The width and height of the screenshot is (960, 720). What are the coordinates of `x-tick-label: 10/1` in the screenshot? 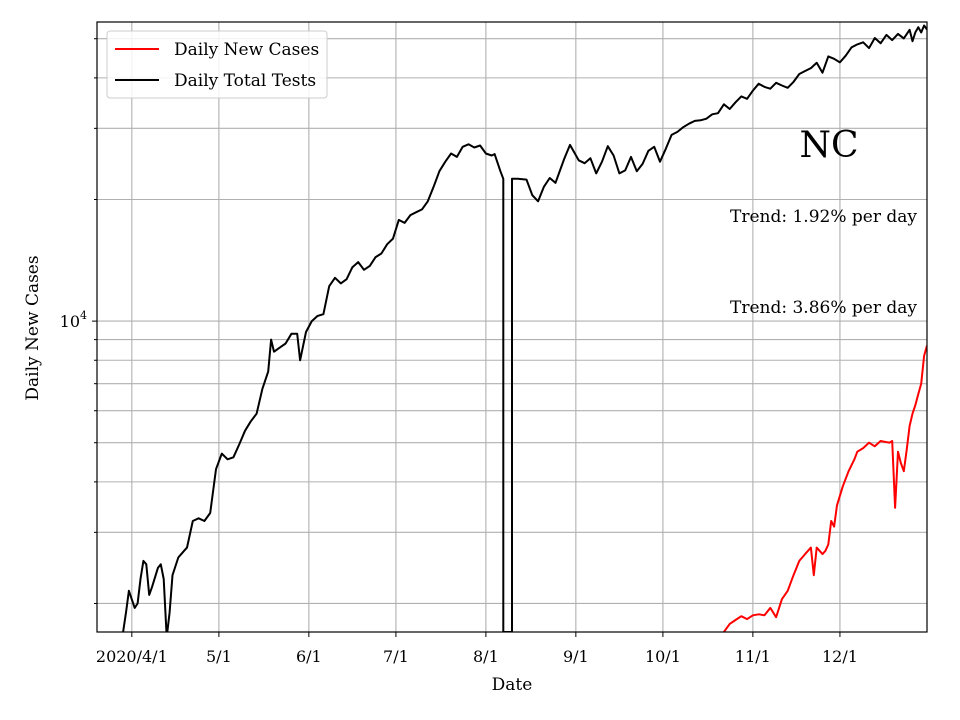 It's located at (663, 656).